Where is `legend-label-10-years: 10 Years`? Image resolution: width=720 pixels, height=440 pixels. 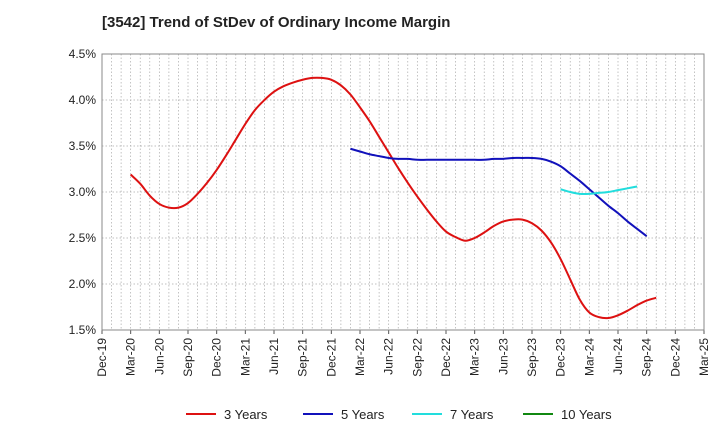 legend-label-10-years: 10 Years is located at coordinates (586, 414).